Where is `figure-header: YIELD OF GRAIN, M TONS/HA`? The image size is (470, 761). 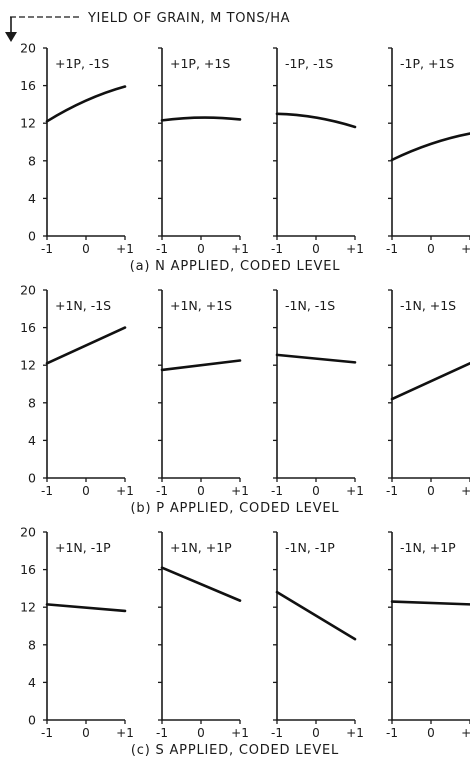
figure-header: YIELD OF GRAIN, M TONS/HA is located at coordinates (147, 26).